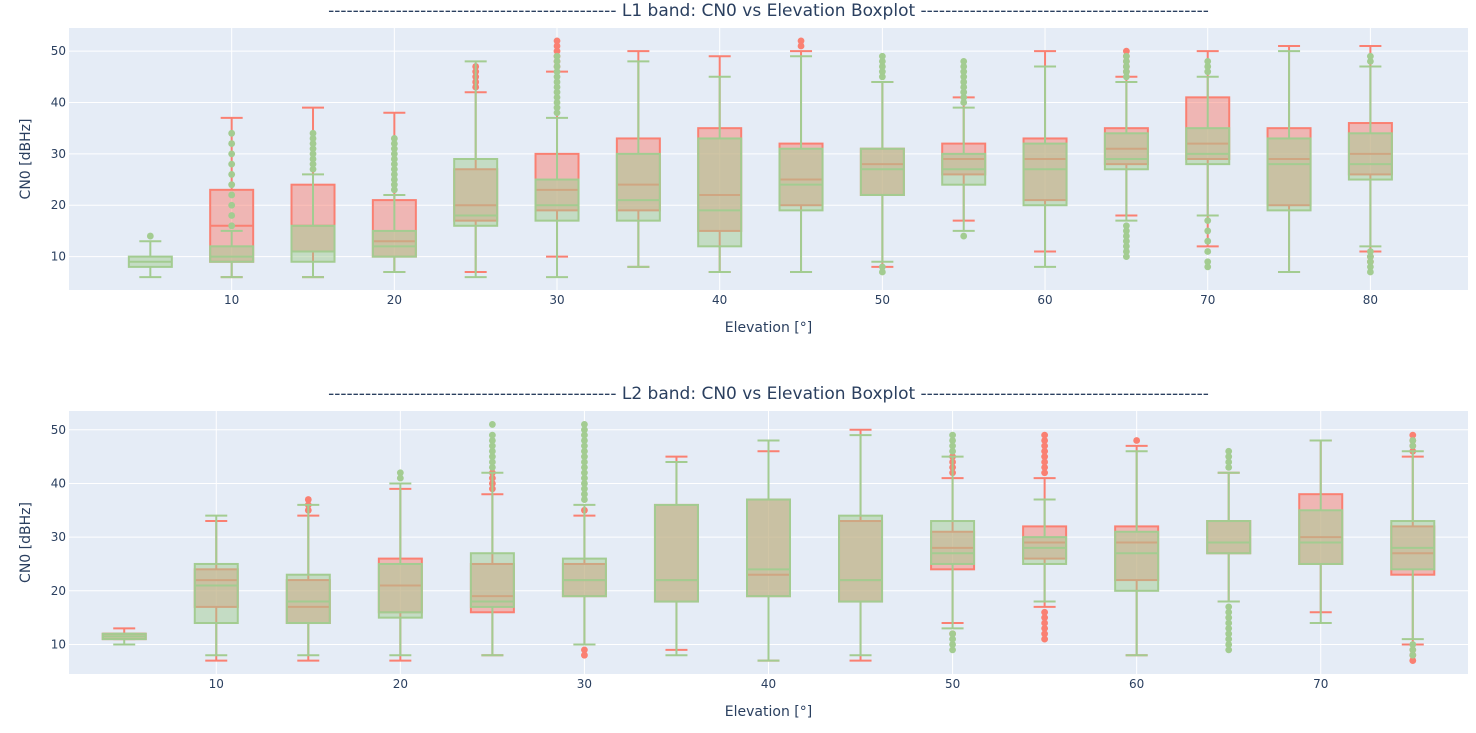 The height and width of the screenshot is (733, 1476). What do you see at coordinates (1320, 684) in the screenshot?
I see `x-tick-label: 70` at bounding box center [1320, 684].